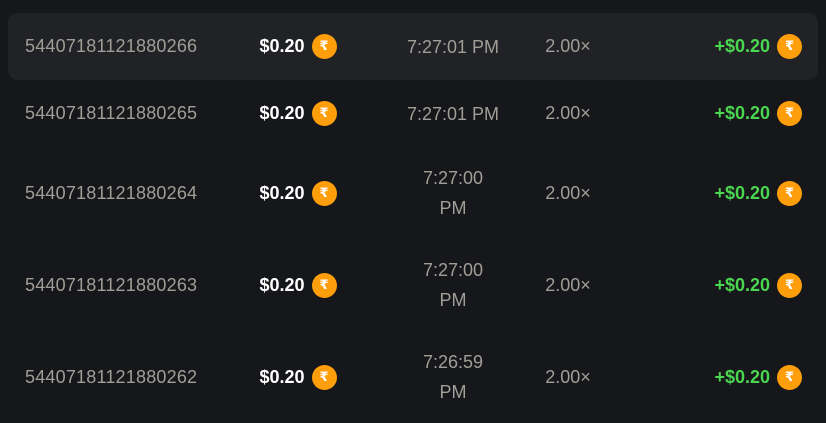  What do you see at coordinates (111, 284) in the screenshot?
I see `bet-id: 54407181121880263` at bounding box center [111, 284].